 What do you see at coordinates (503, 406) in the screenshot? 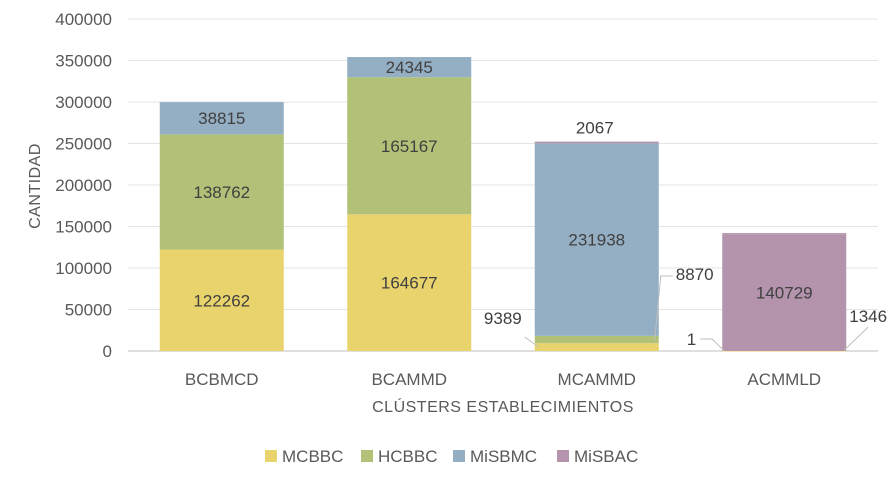
I see `x-axis-title: CLÚSTERS ESTABLECIMIENTOS` at bounding box center [503, 406].